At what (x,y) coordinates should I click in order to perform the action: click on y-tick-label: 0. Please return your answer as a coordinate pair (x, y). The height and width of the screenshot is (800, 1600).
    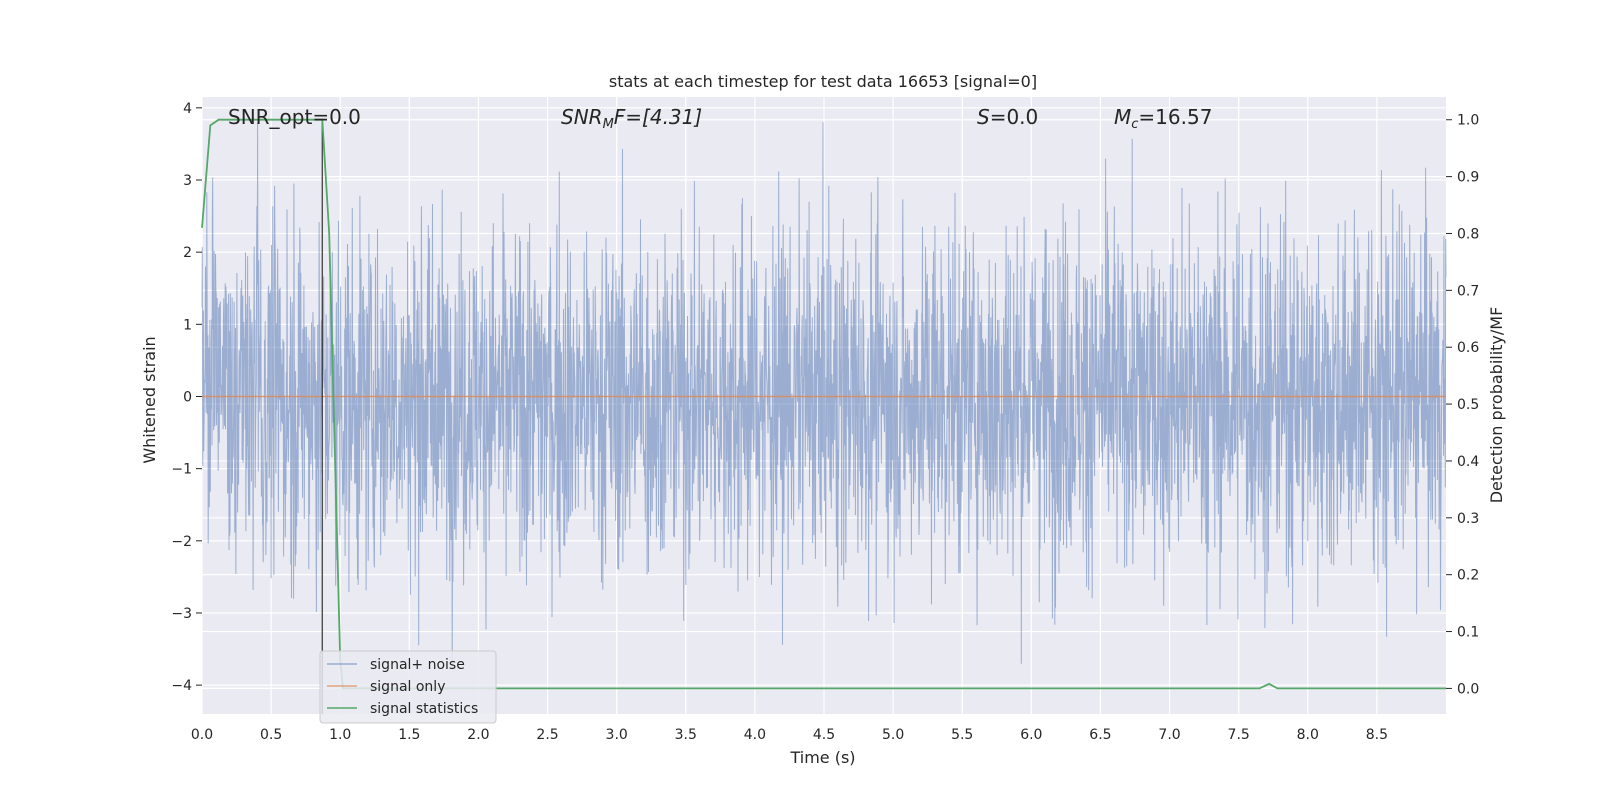
    Looking at the image, I should click on (187, 397).